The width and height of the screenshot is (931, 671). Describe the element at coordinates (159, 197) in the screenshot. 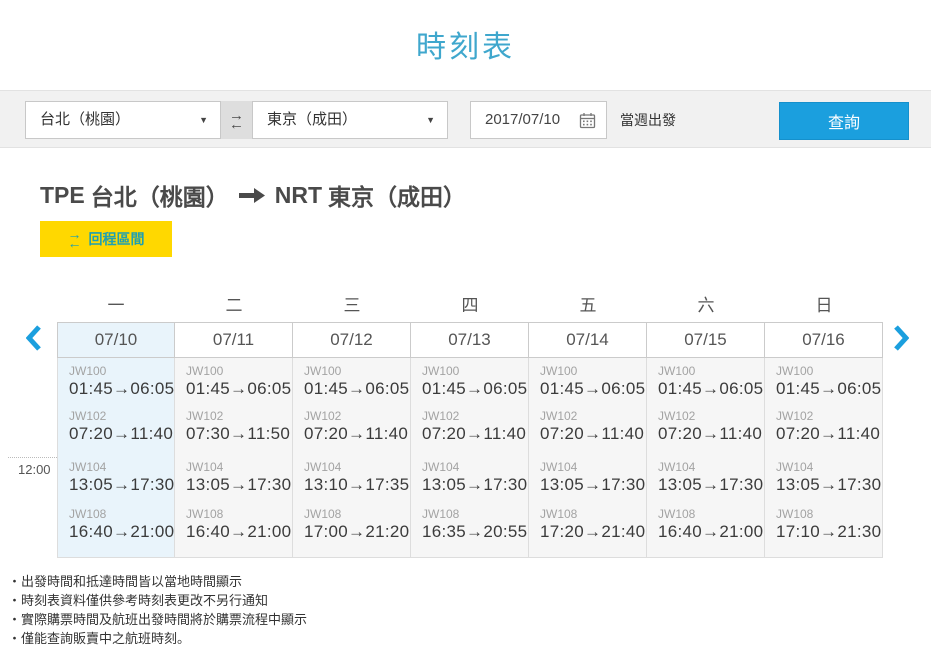

I see `origin-name: 台北（桃園）` at that location.